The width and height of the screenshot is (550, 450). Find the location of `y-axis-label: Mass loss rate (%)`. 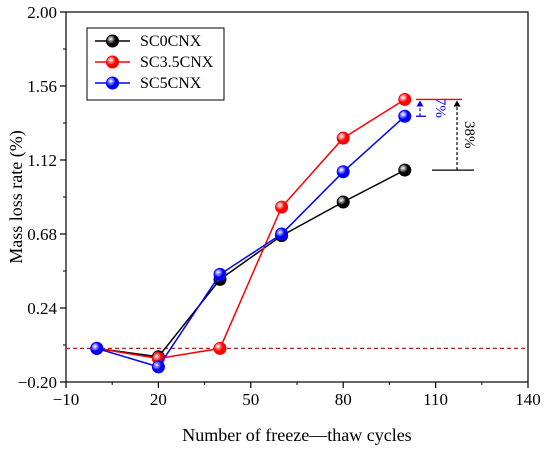

y-axis-label: Mass loss rate (%) is located at coordinates (16, 196).